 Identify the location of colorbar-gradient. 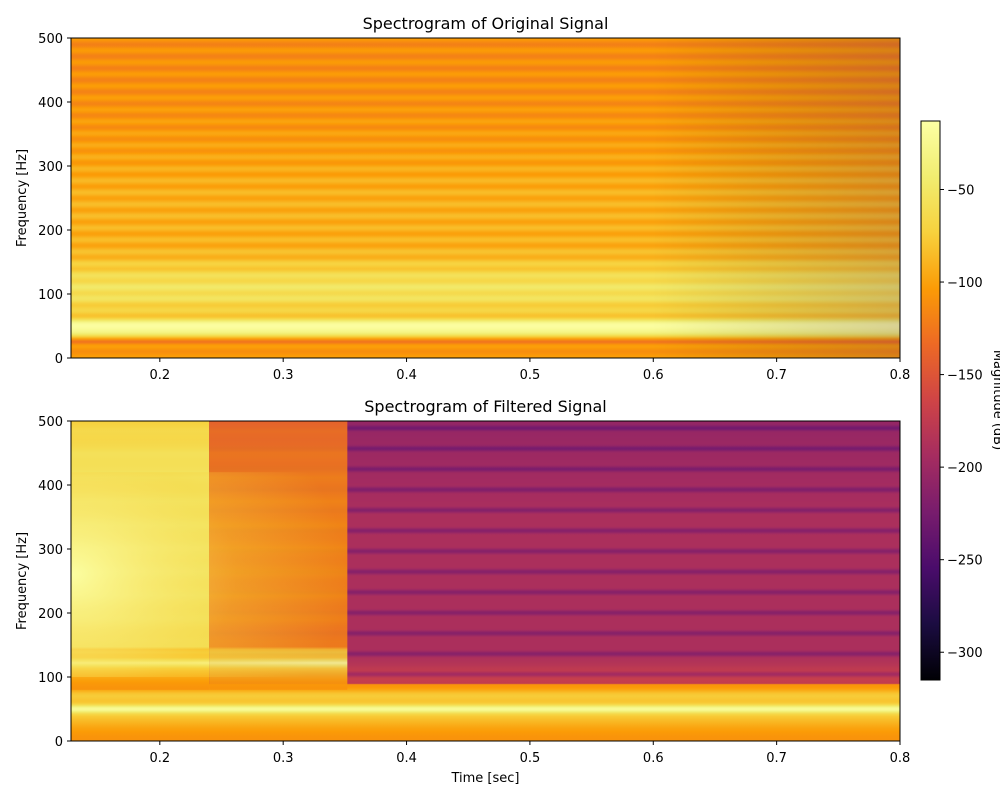
(930, 400).